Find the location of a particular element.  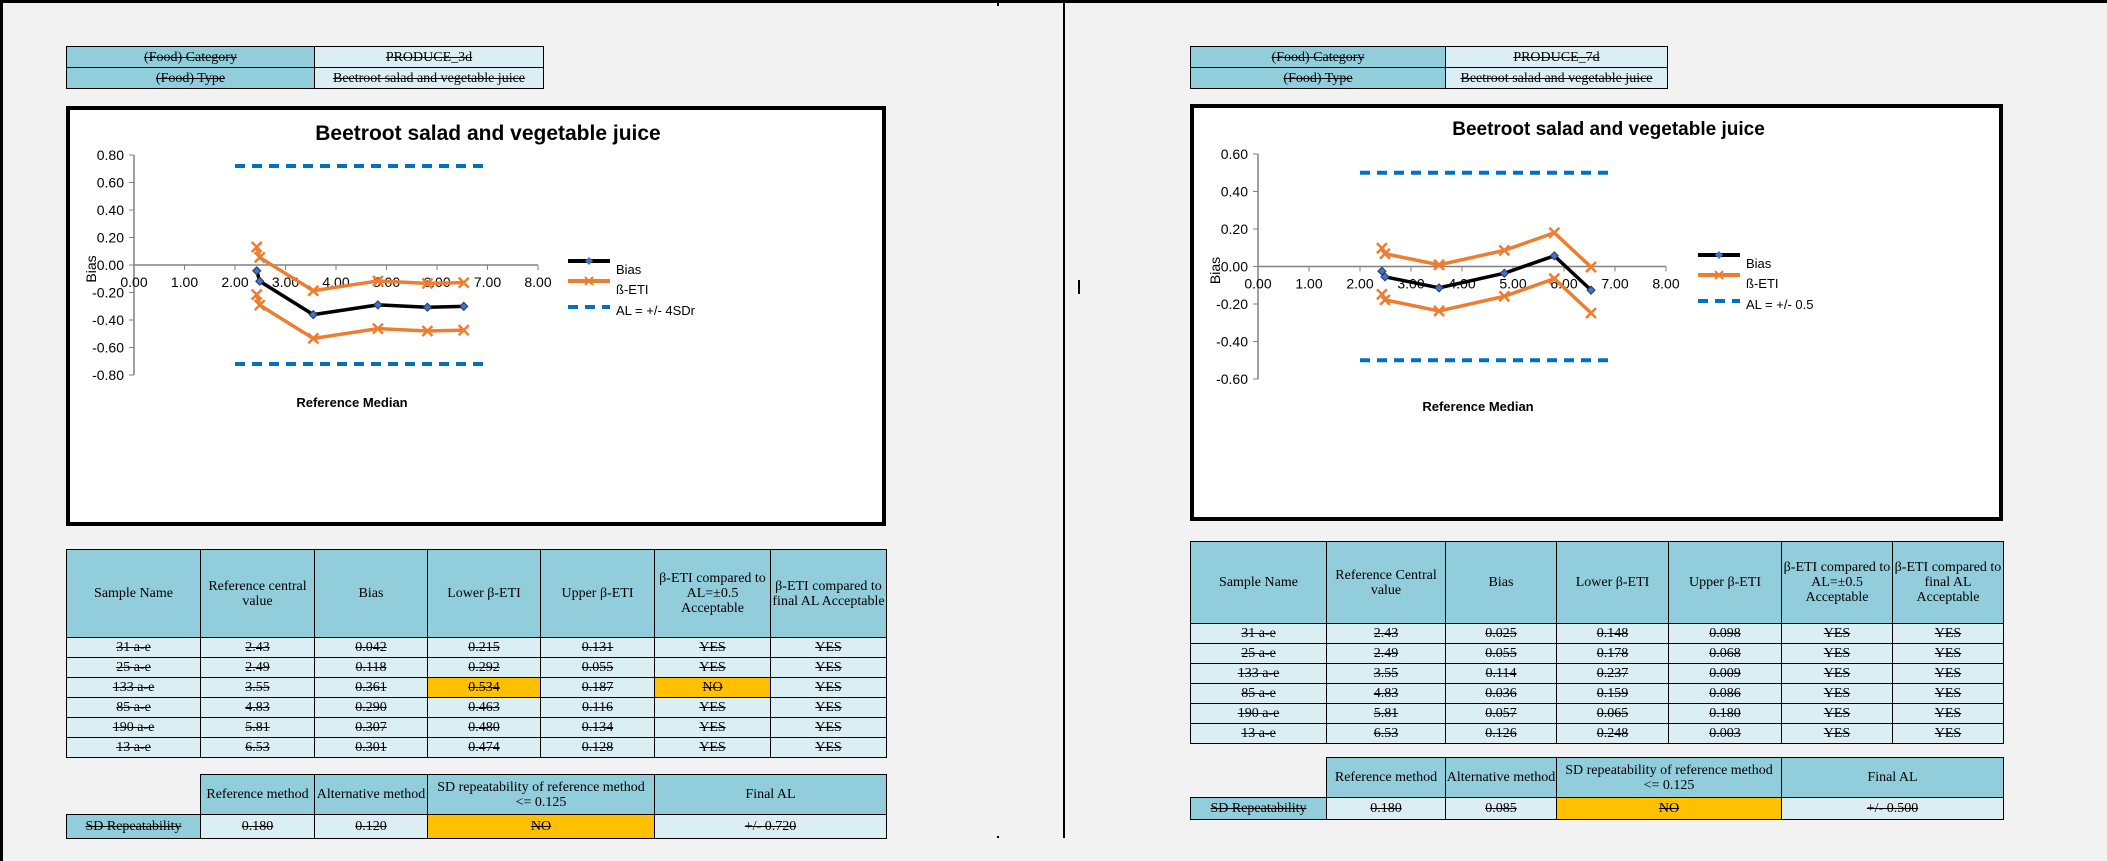

beti-lower-line is located at coordinates (359, 317).